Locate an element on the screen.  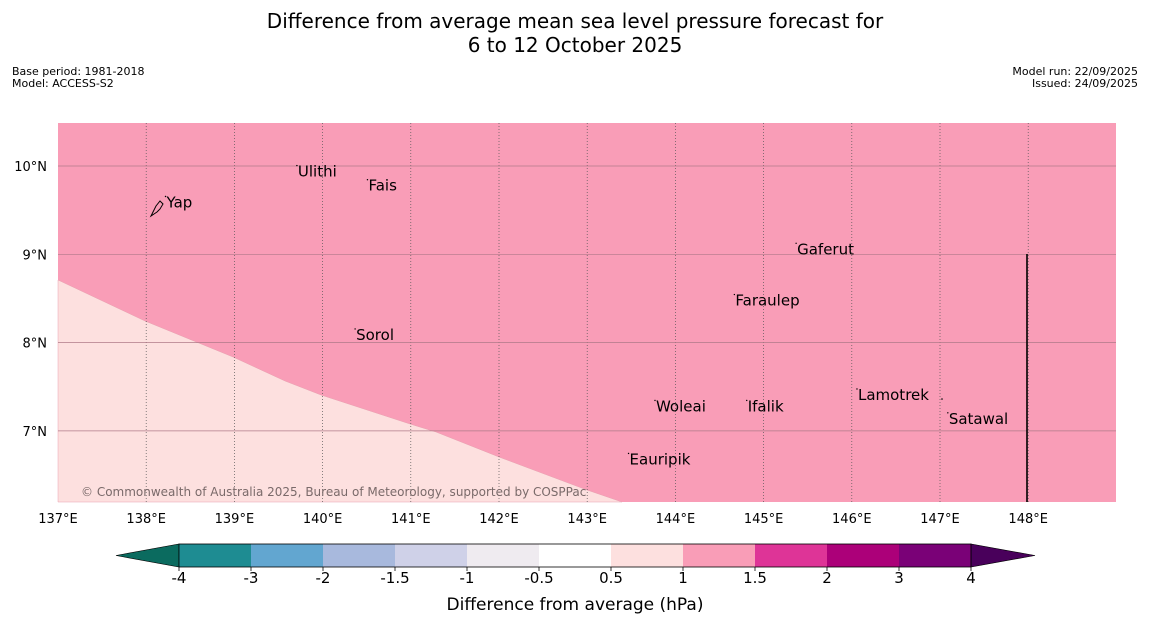
lon-tick-label: 143°E is located at coordinates (587, 519).